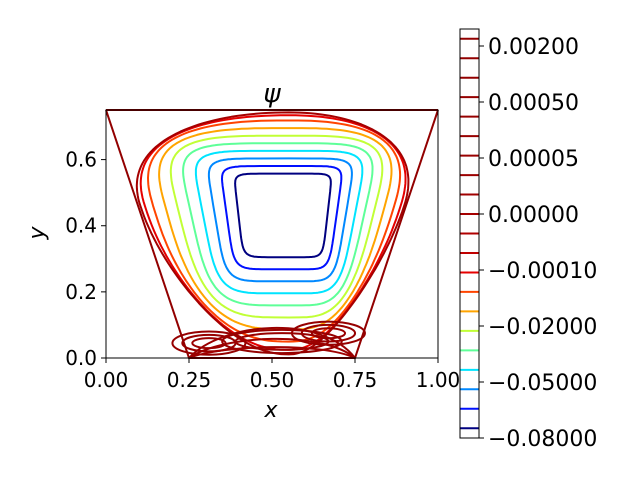 This screenshot has width=640, height=480. Describe the element at coordinates (81, 160) in the screenshot. I see `y-tick-label: 0.6` at that location.